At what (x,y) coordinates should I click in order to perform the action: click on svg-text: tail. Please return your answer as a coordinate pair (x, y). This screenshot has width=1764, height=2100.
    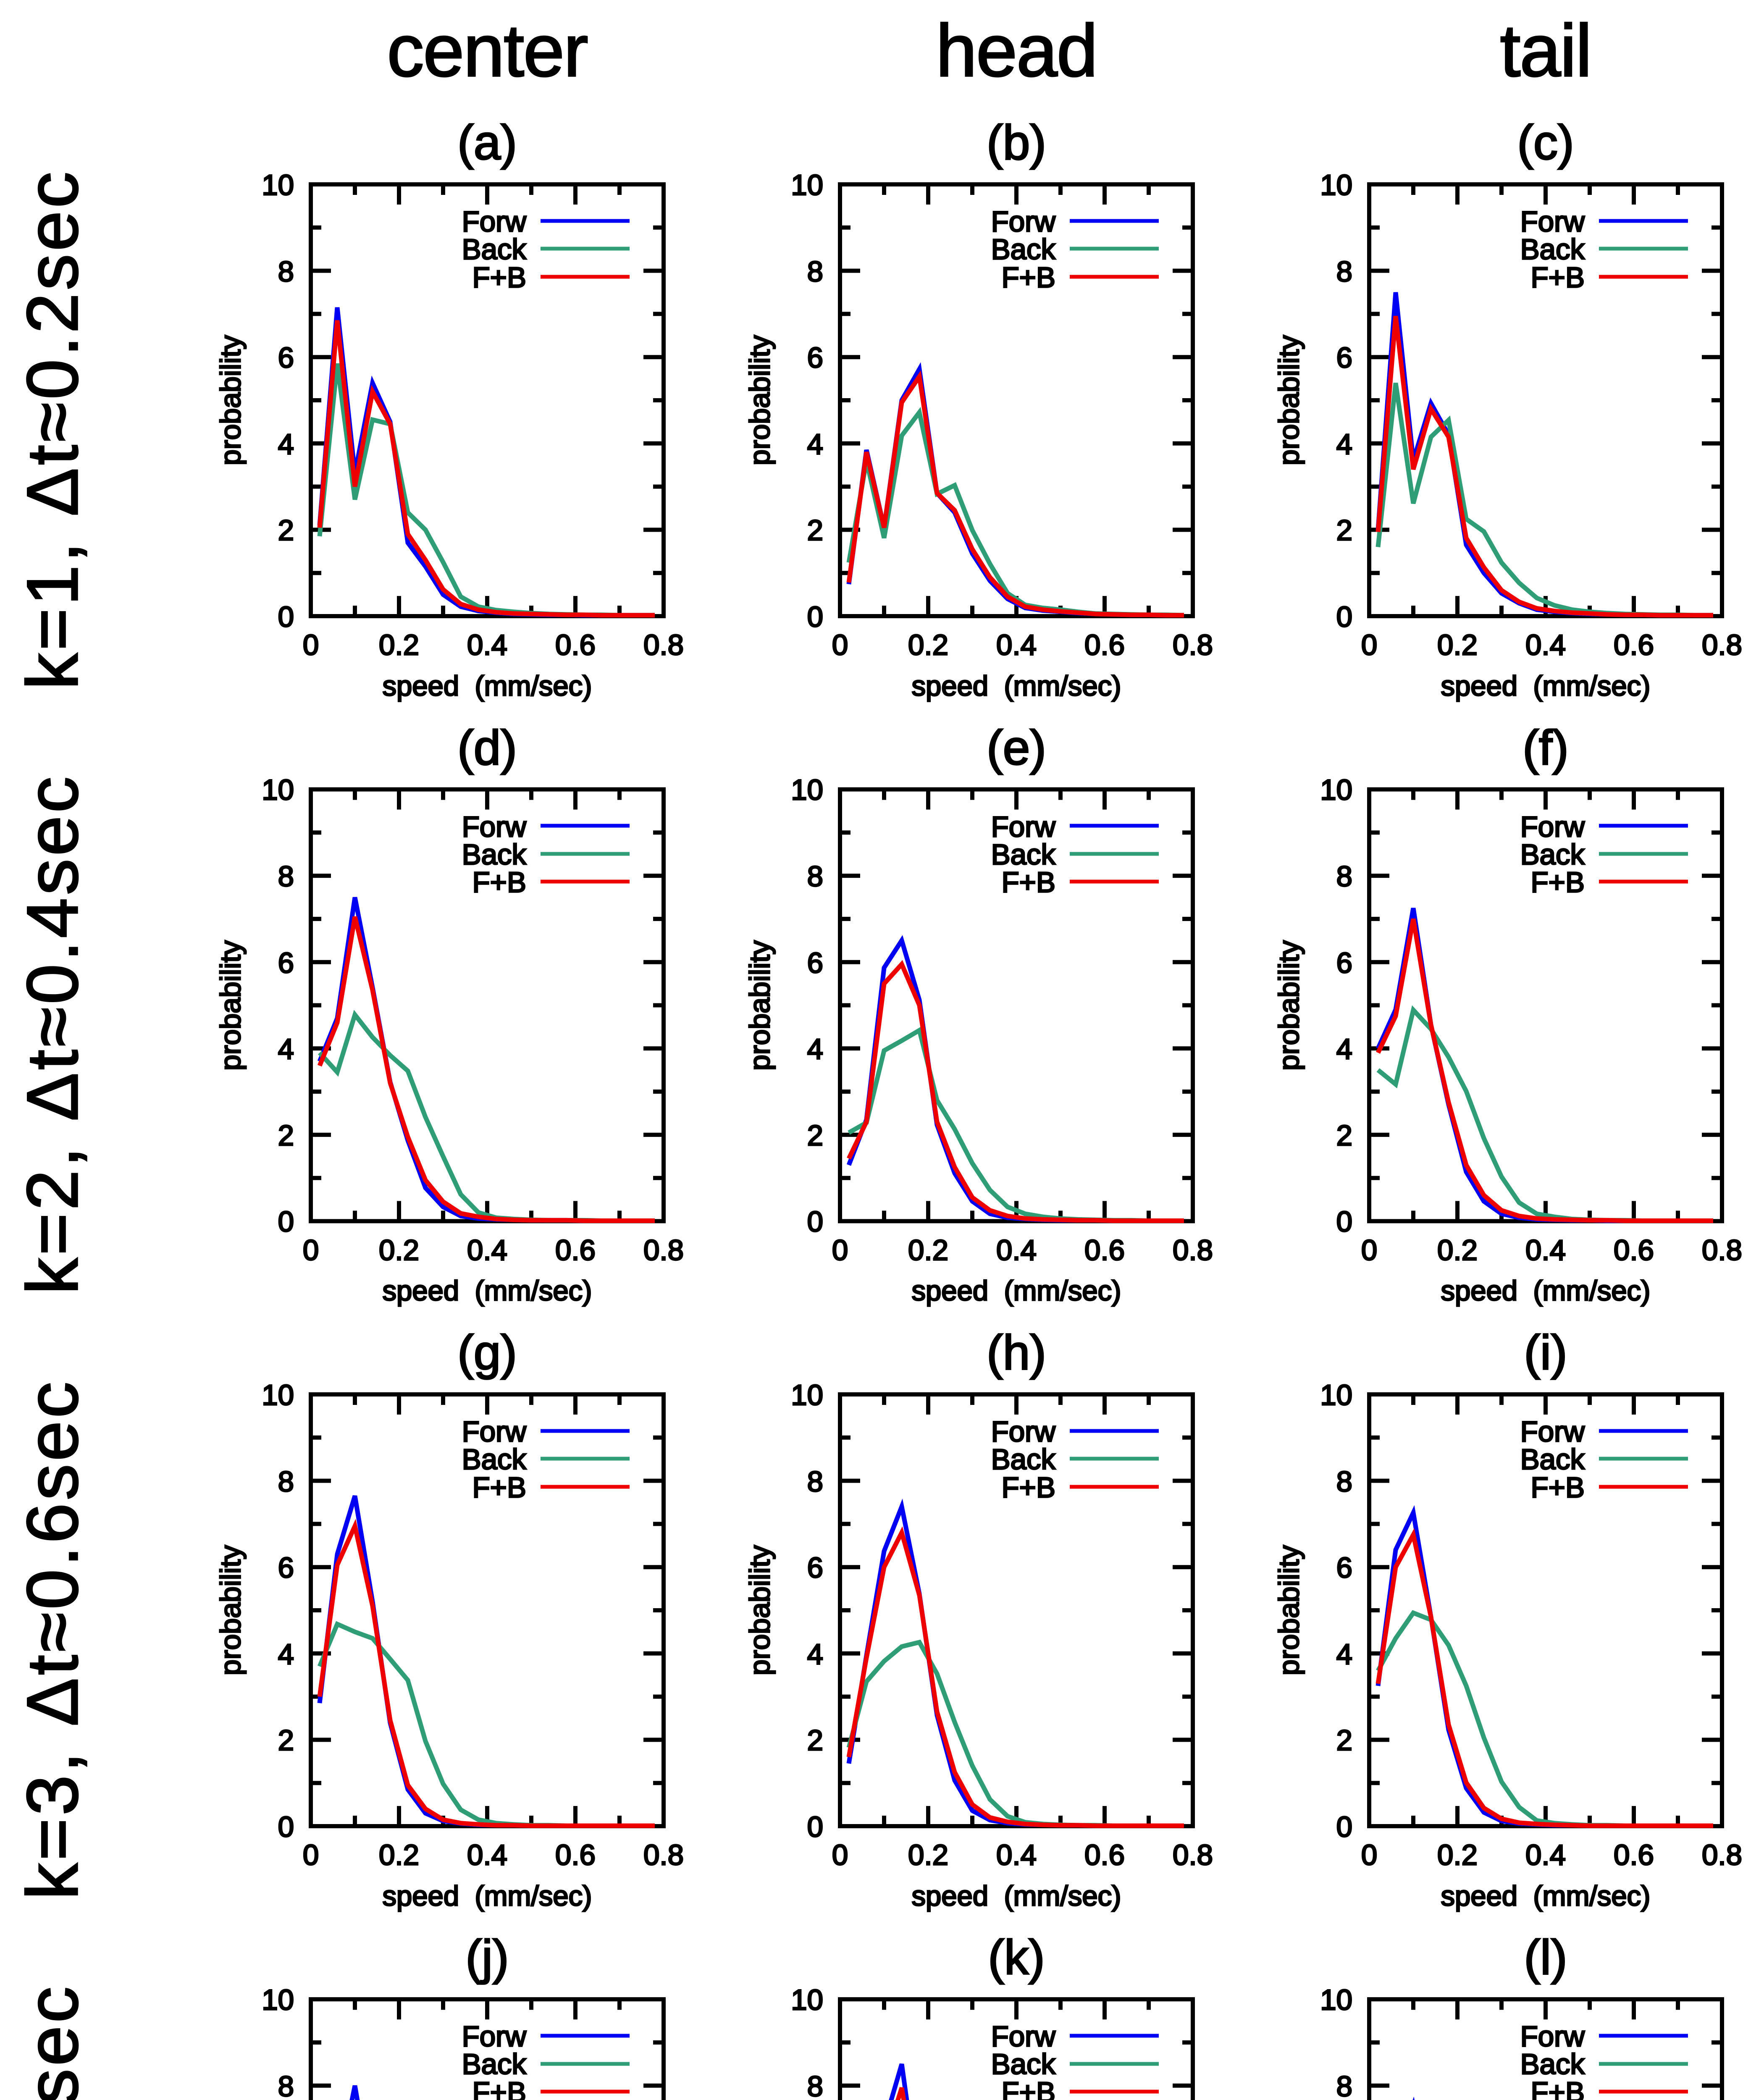
    Looking at the image, I should click on (1545, 51).